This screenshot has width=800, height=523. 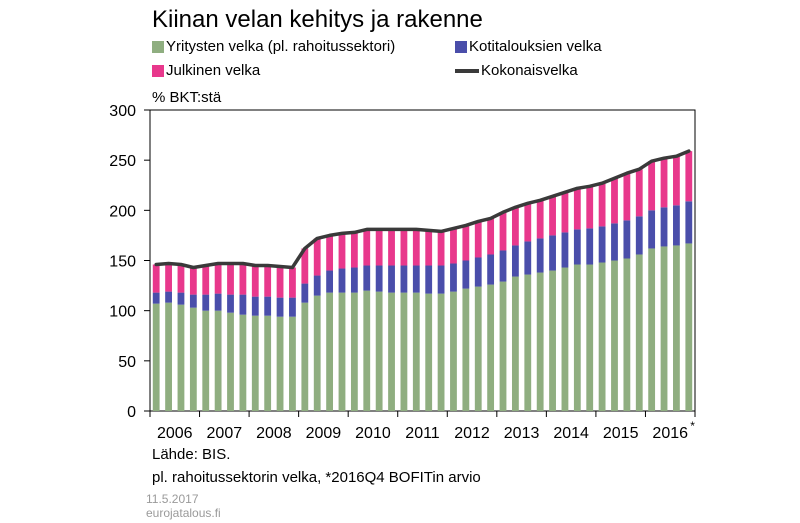 What do you see at coordinates (516, 70) in the screenshot?
I see `legend-item-total: Kokonaisvelka` at bounding box center [516, 70].